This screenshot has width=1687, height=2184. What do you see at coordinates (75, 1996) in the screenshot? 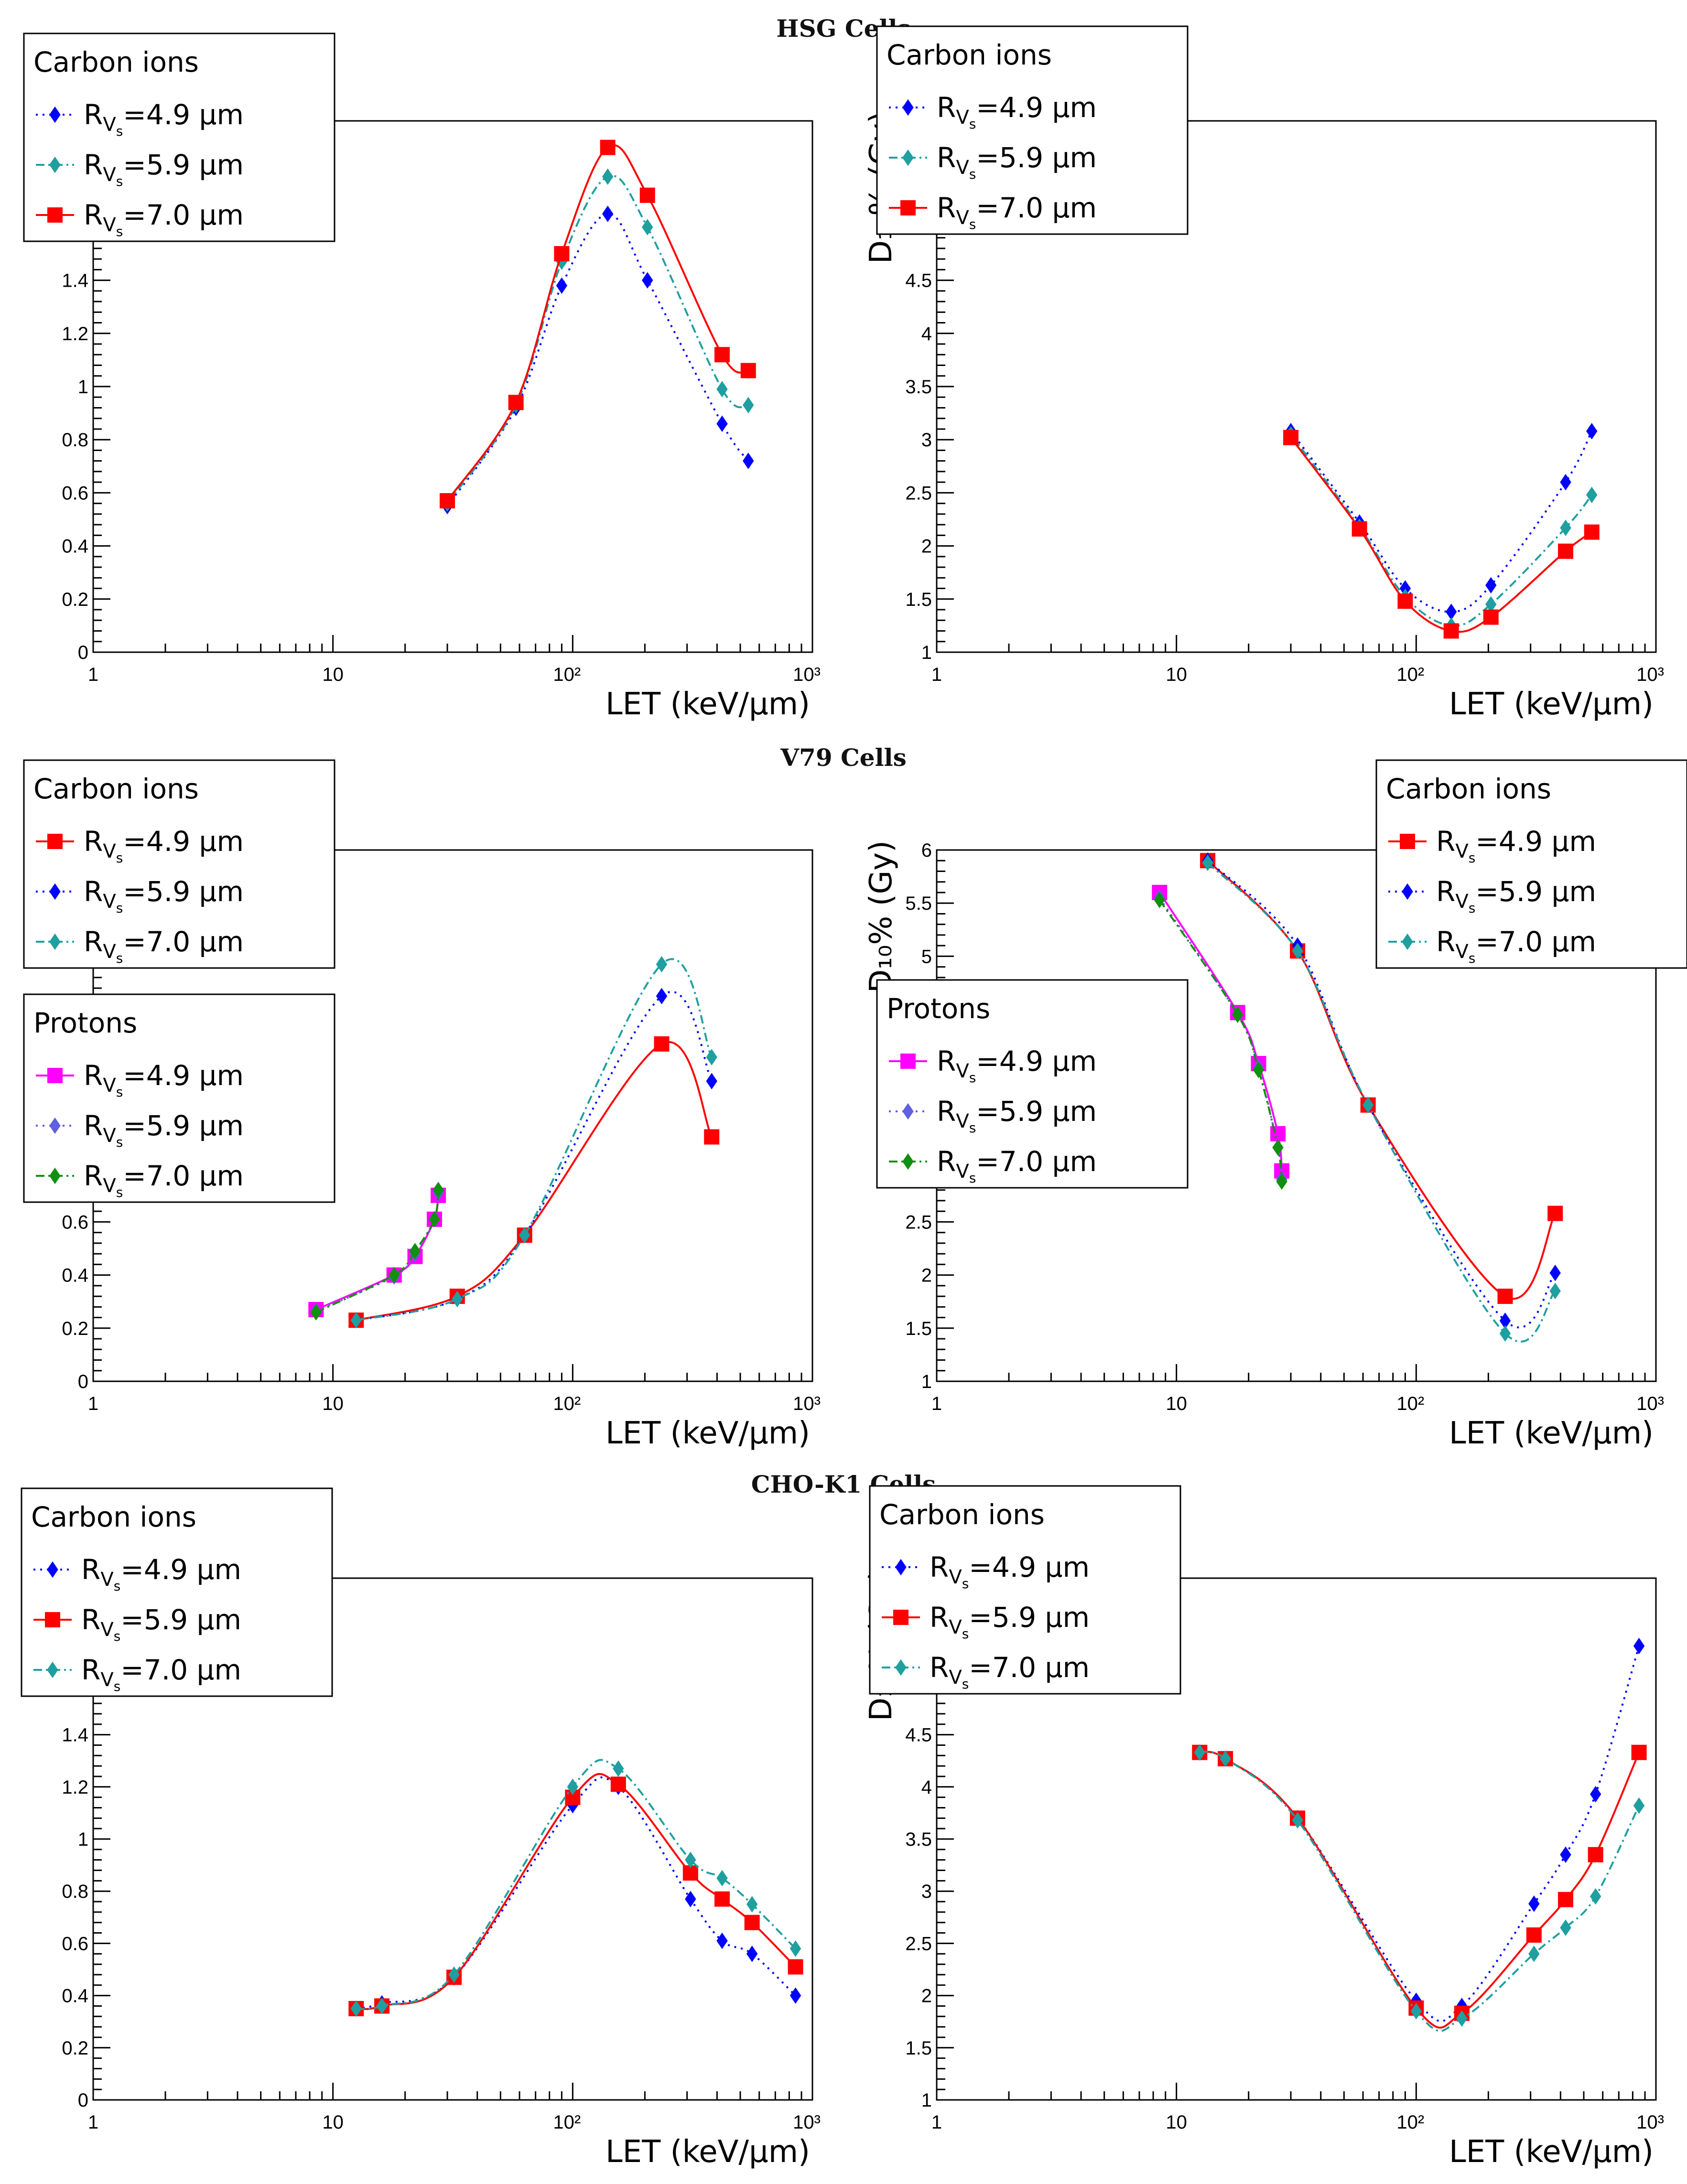
I see `y-tick-label: 0.4` at bounding box center [75, 1996].